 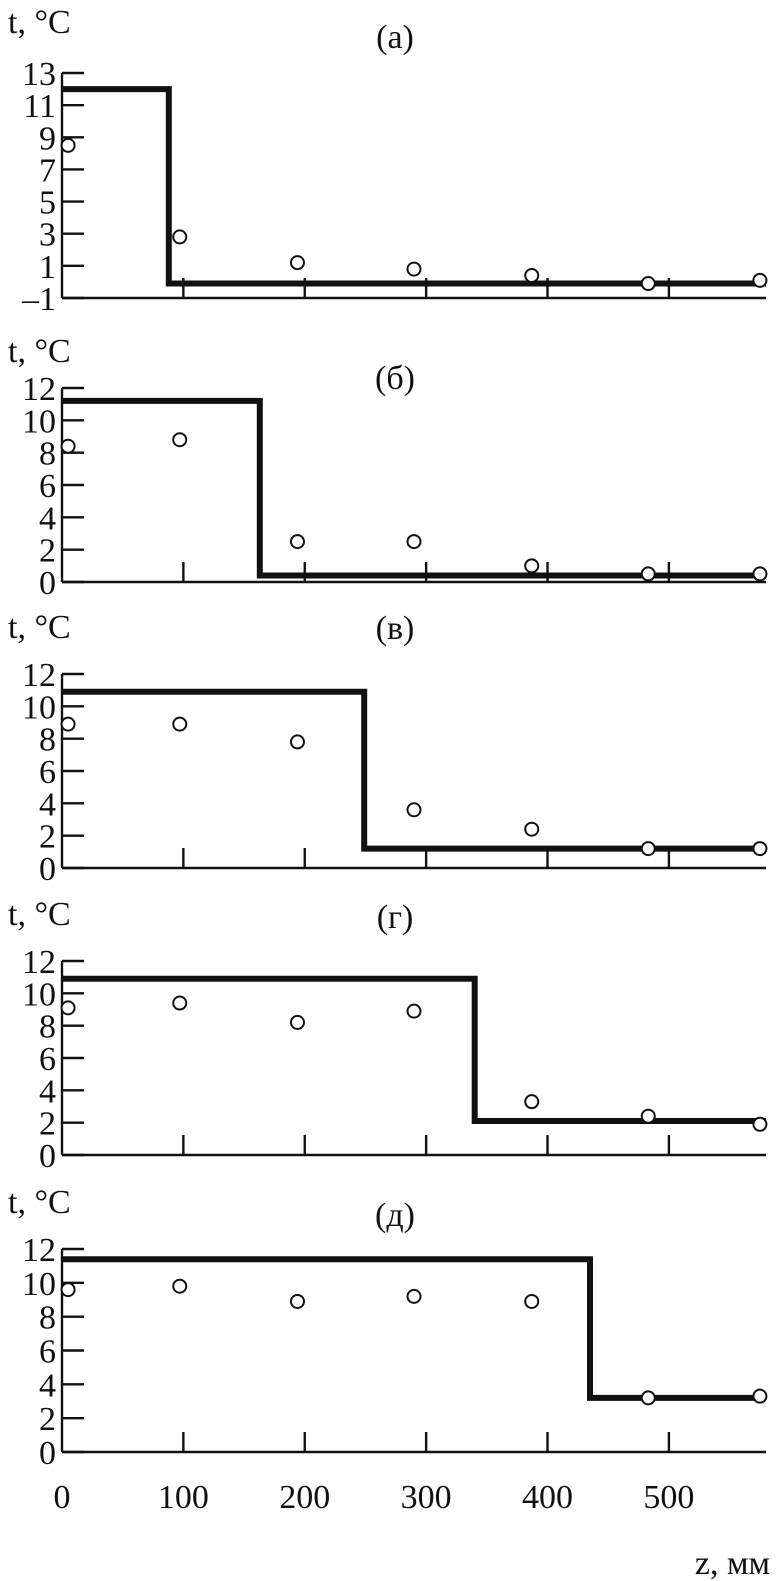 What do you see at coordinates (38, 299) in the screenshot?
I see `y-tick-label: –1` at bounding box center [38, 299].